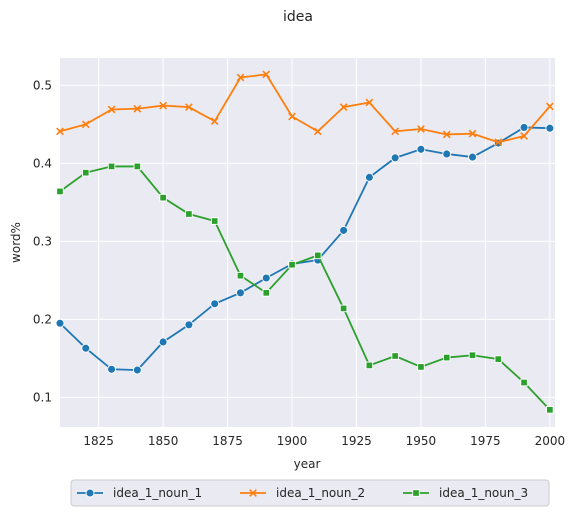  I want to click on x-tick-label: 1850, so click(163, 441).